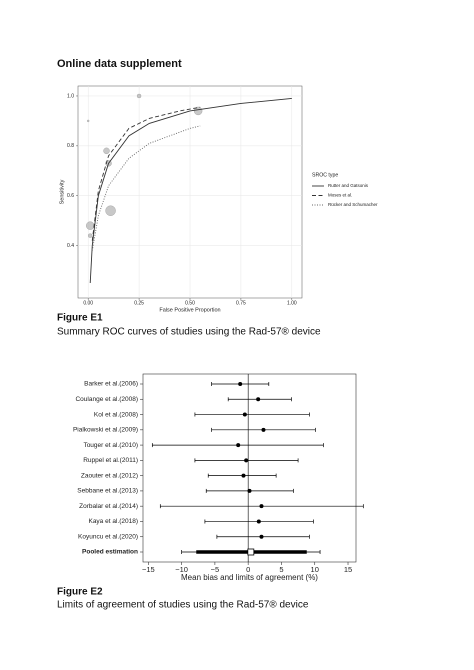 The image size is (474, 670). Describe the element at coordinates (62, 191) in the screenshot. I see `y-axis-label: Sensitivity` at that location.